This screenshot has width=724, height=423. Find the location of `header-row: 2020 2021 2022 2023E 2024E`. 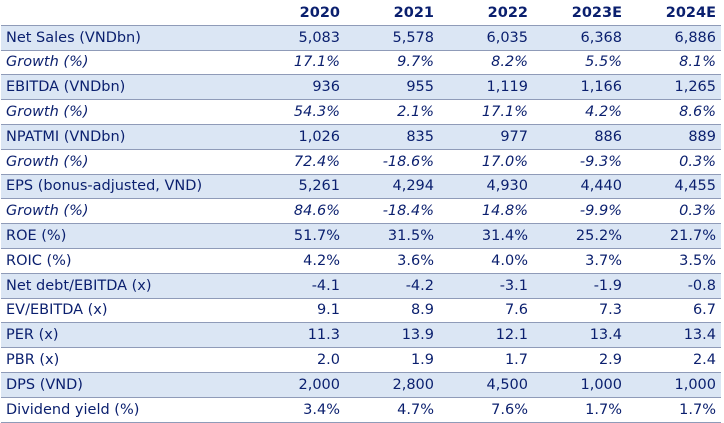

header-row: 2020 2021 2022 2023E 2024E is located at coordinates (361, 13).